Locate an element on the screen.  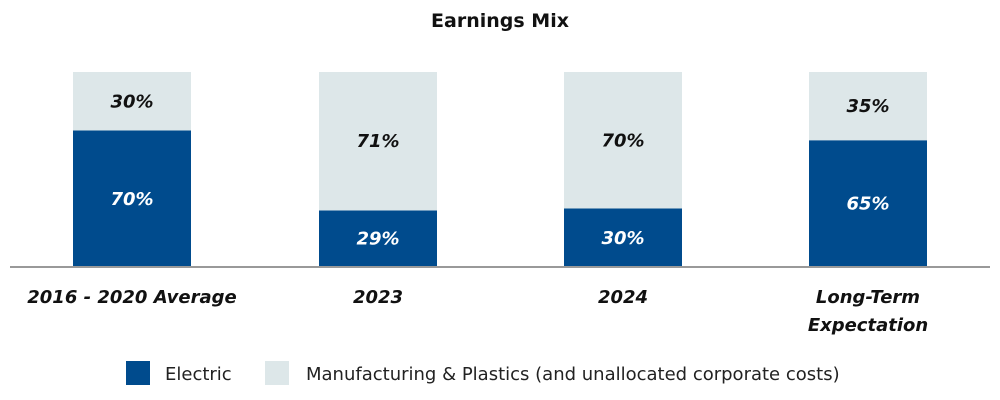
category-label-1: 2023 is located at coordinates (378, 297).